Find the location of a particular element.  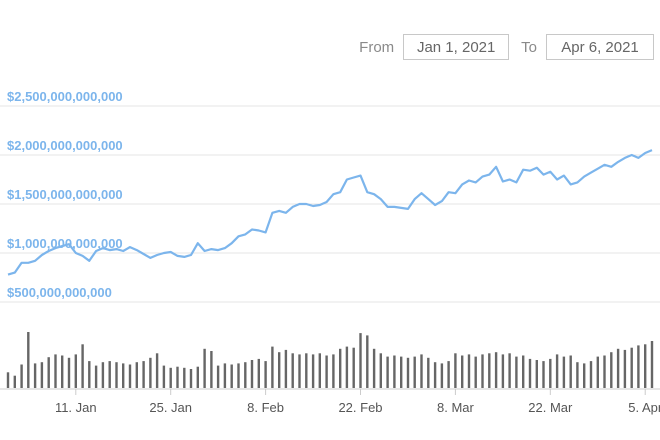

x-tick-label: 22. Feb is located at coordinates (360, 407).